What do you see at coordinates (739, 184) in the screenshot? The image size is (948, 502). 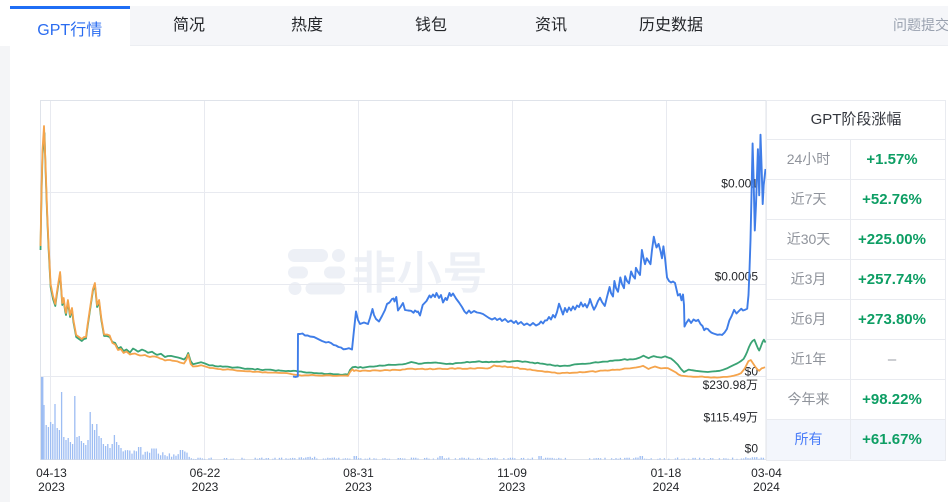 I see `svg-text: $0.001` at bounding box center [739, 184].